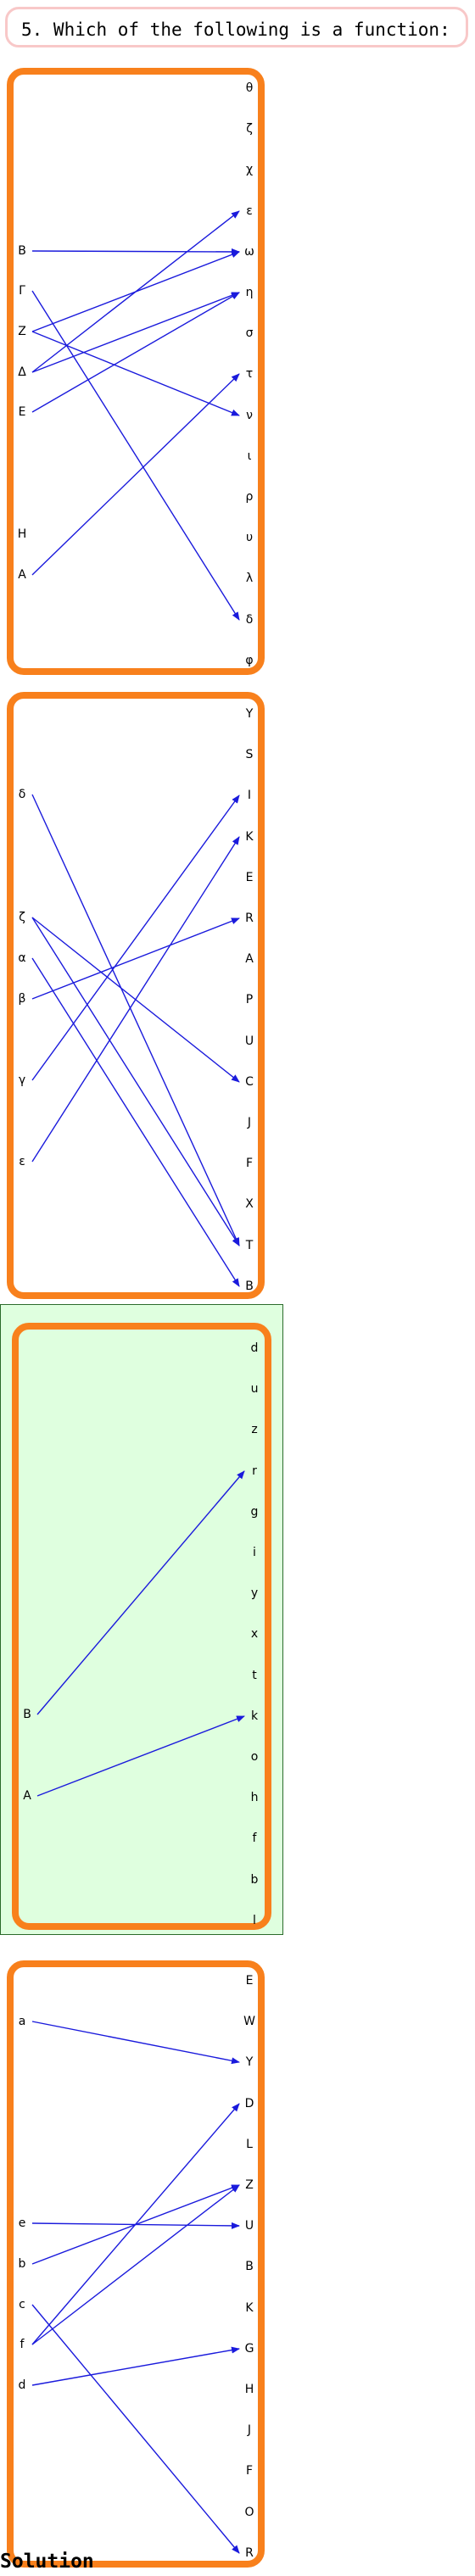  What do you see at coordinates (22, 2344) in the screenshot?
I see `domain-label: f` at bounding box center [22, 2344].